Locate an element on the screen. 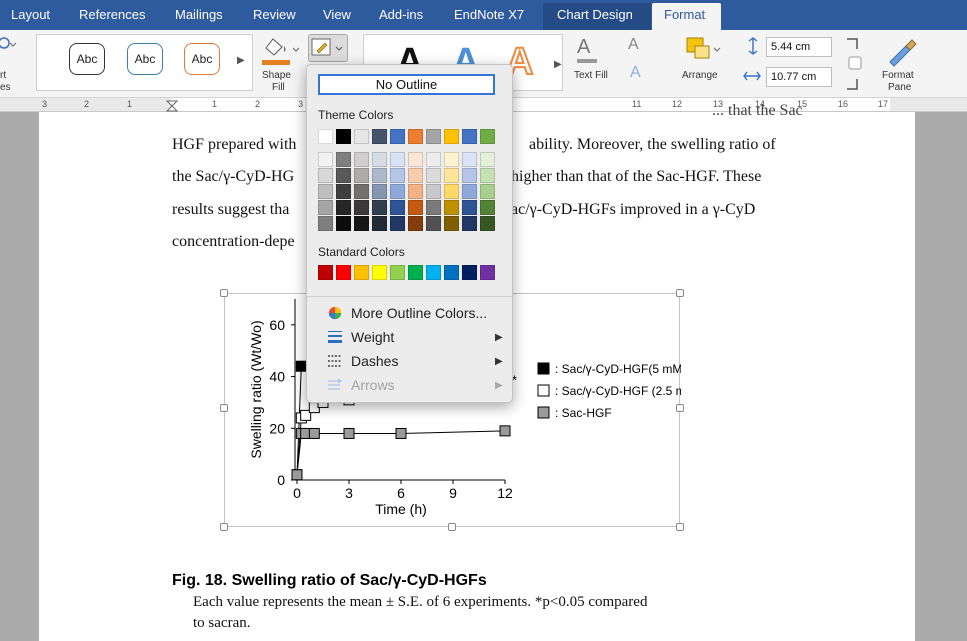 This screenshot has height=641, width=967. shape-fill-icon is located at coordinates (280, 50).